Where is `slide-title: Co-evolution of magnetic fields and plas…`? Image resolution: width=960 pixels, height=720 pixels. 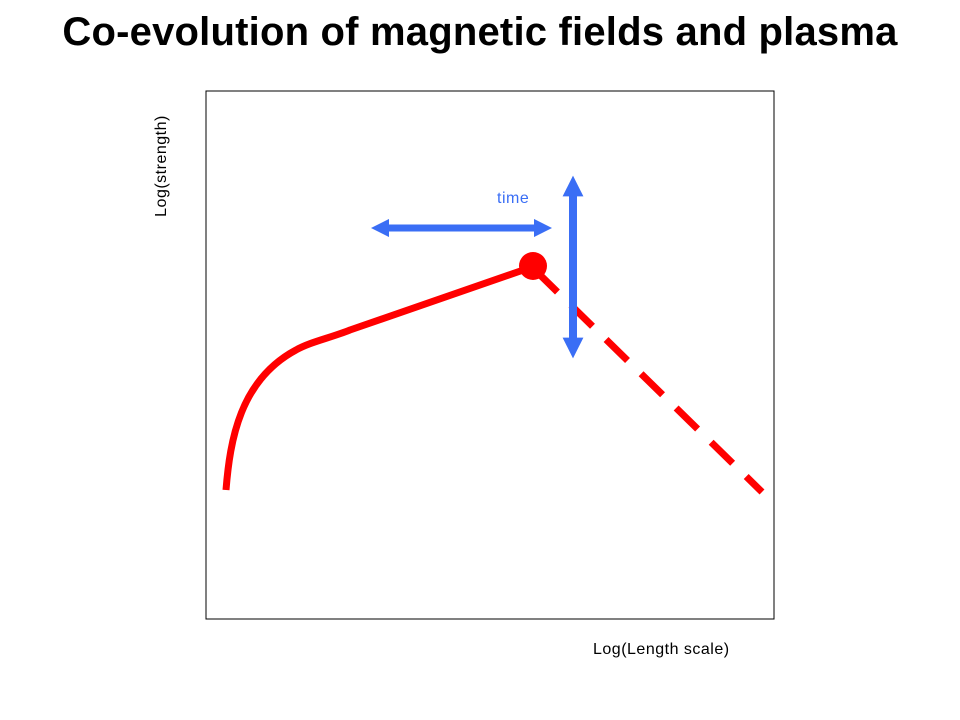
slide-title: Co-evolution of magnetic fields and plas… is located at coordinates (480, 32).